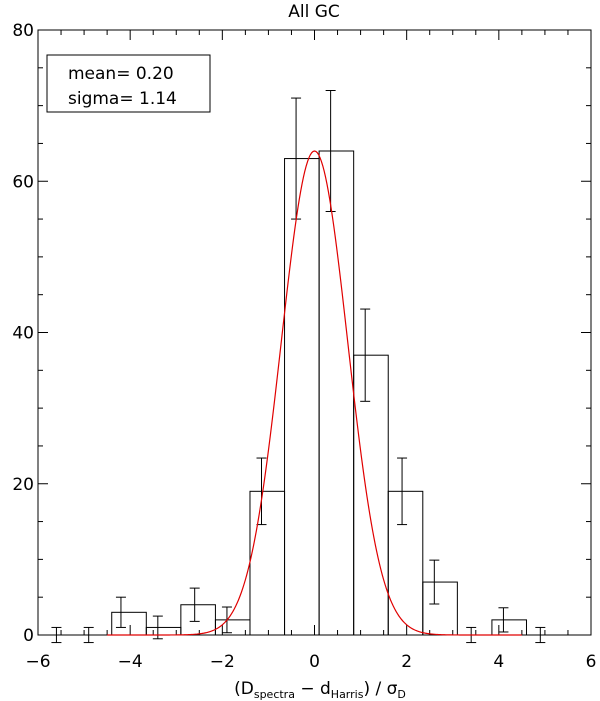  I want to click on x-axis-label-sub2: Harris, so click(347, 694).